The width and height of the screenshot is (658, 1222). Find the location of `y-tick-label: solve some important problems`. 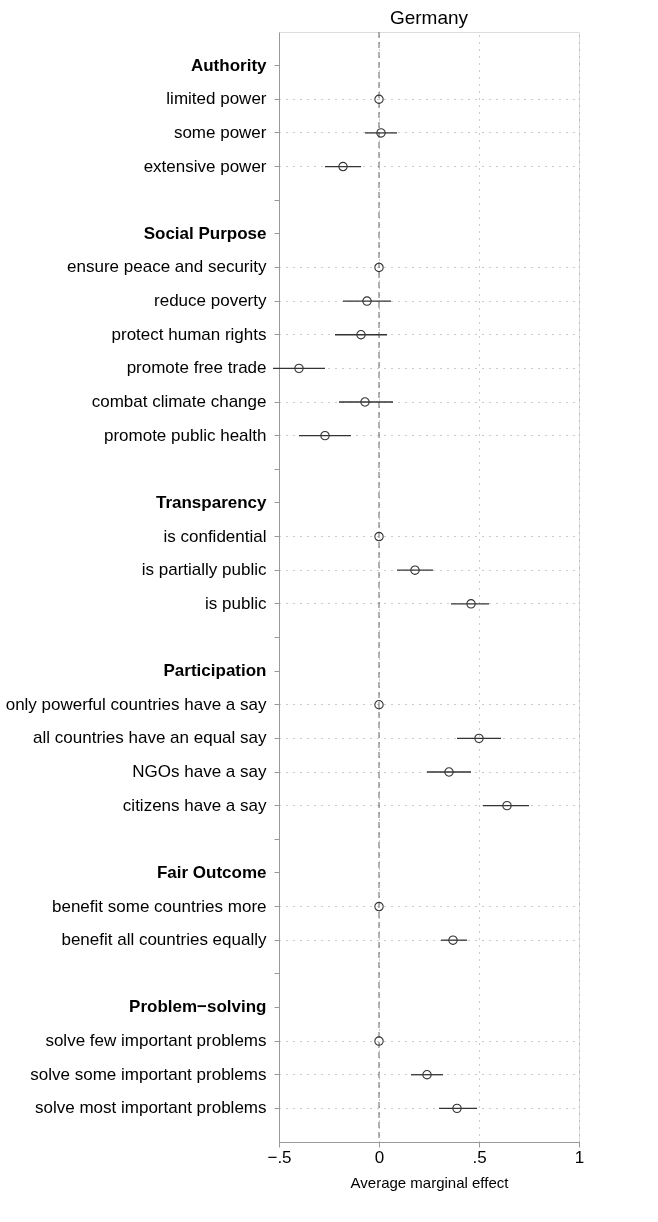

y-tick-label: solve some important problems is located at coordinates (148, 1074).